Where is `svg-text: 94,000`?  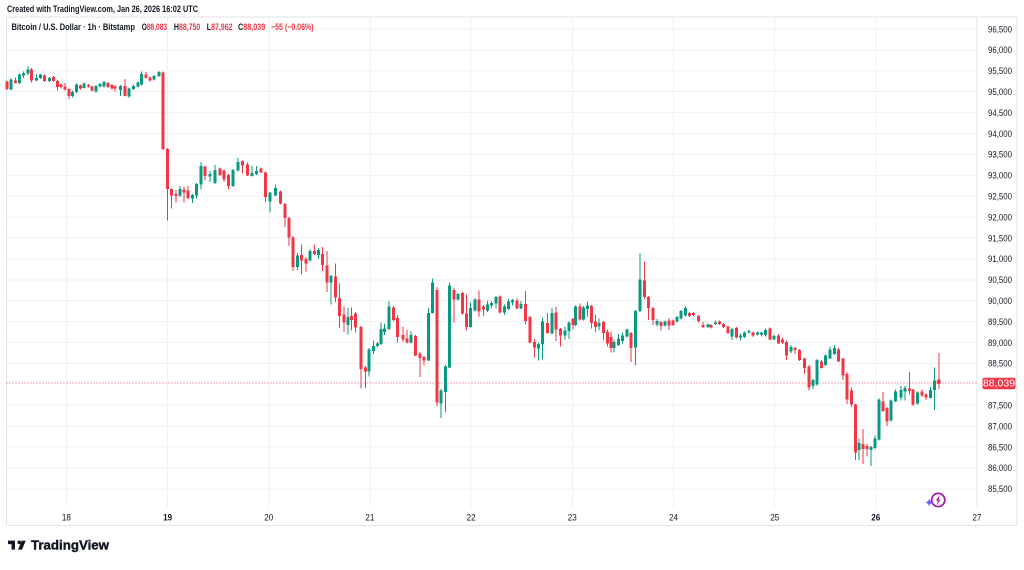
svg-text: 94,000 is located at coordinates (1000, 134).